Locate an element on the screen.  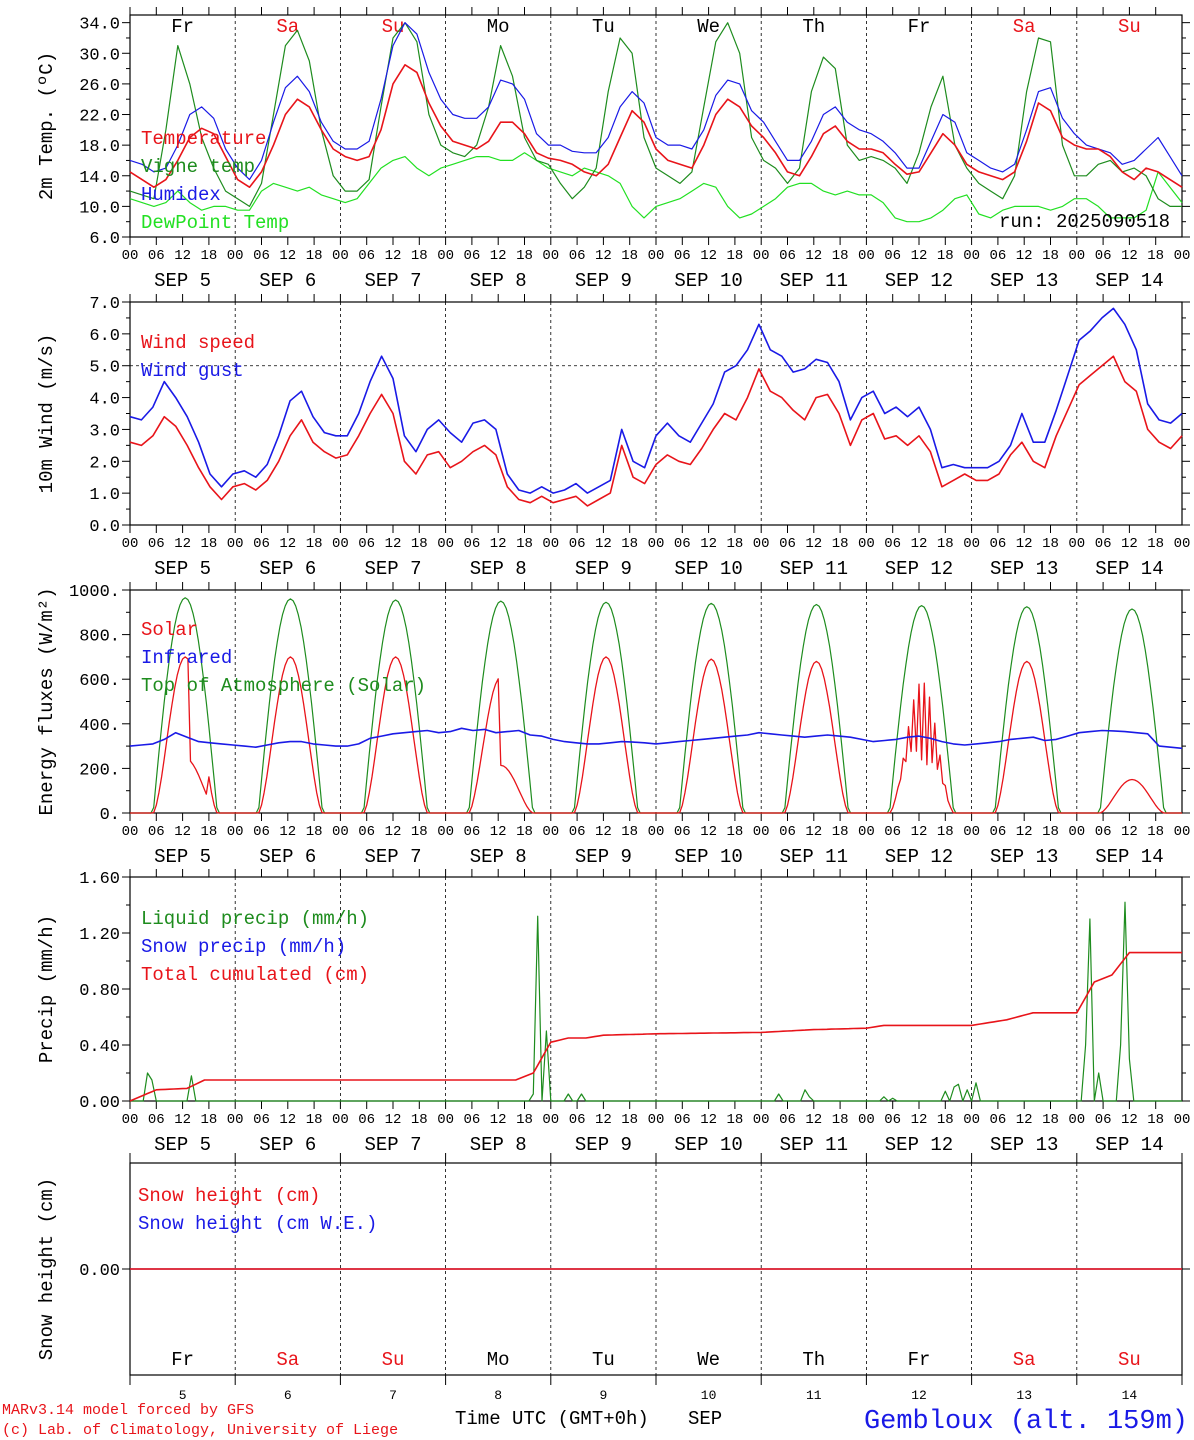
series-temperature is located at coordinates (656, 126).